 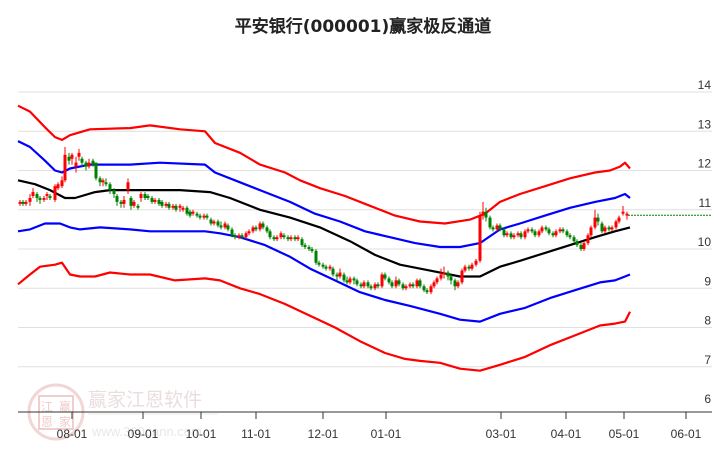 I want to click on x-tick-label: 10-01, so click(x=201, y=434).